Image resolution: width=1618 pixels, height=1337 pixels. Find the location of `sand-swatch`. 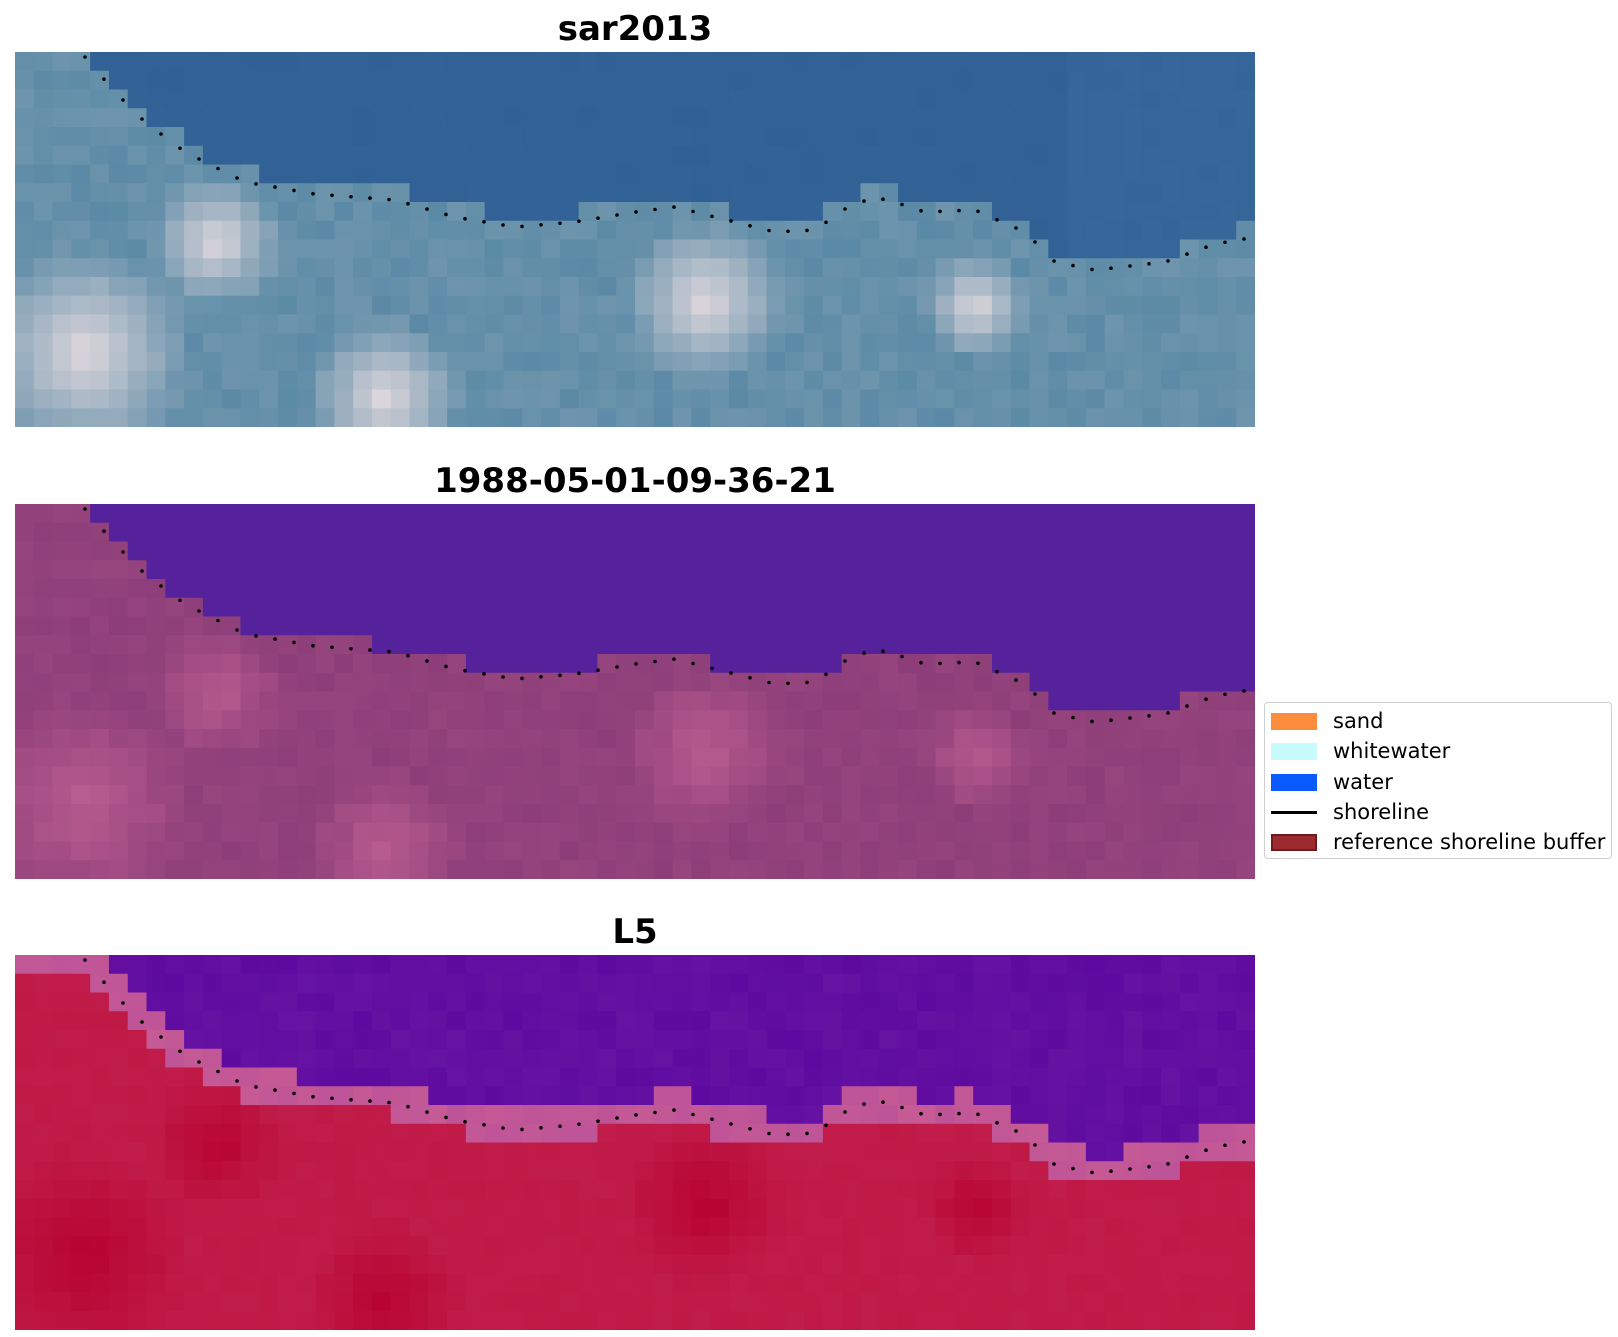

sand-swatch is located at coordinates (1294, 721).